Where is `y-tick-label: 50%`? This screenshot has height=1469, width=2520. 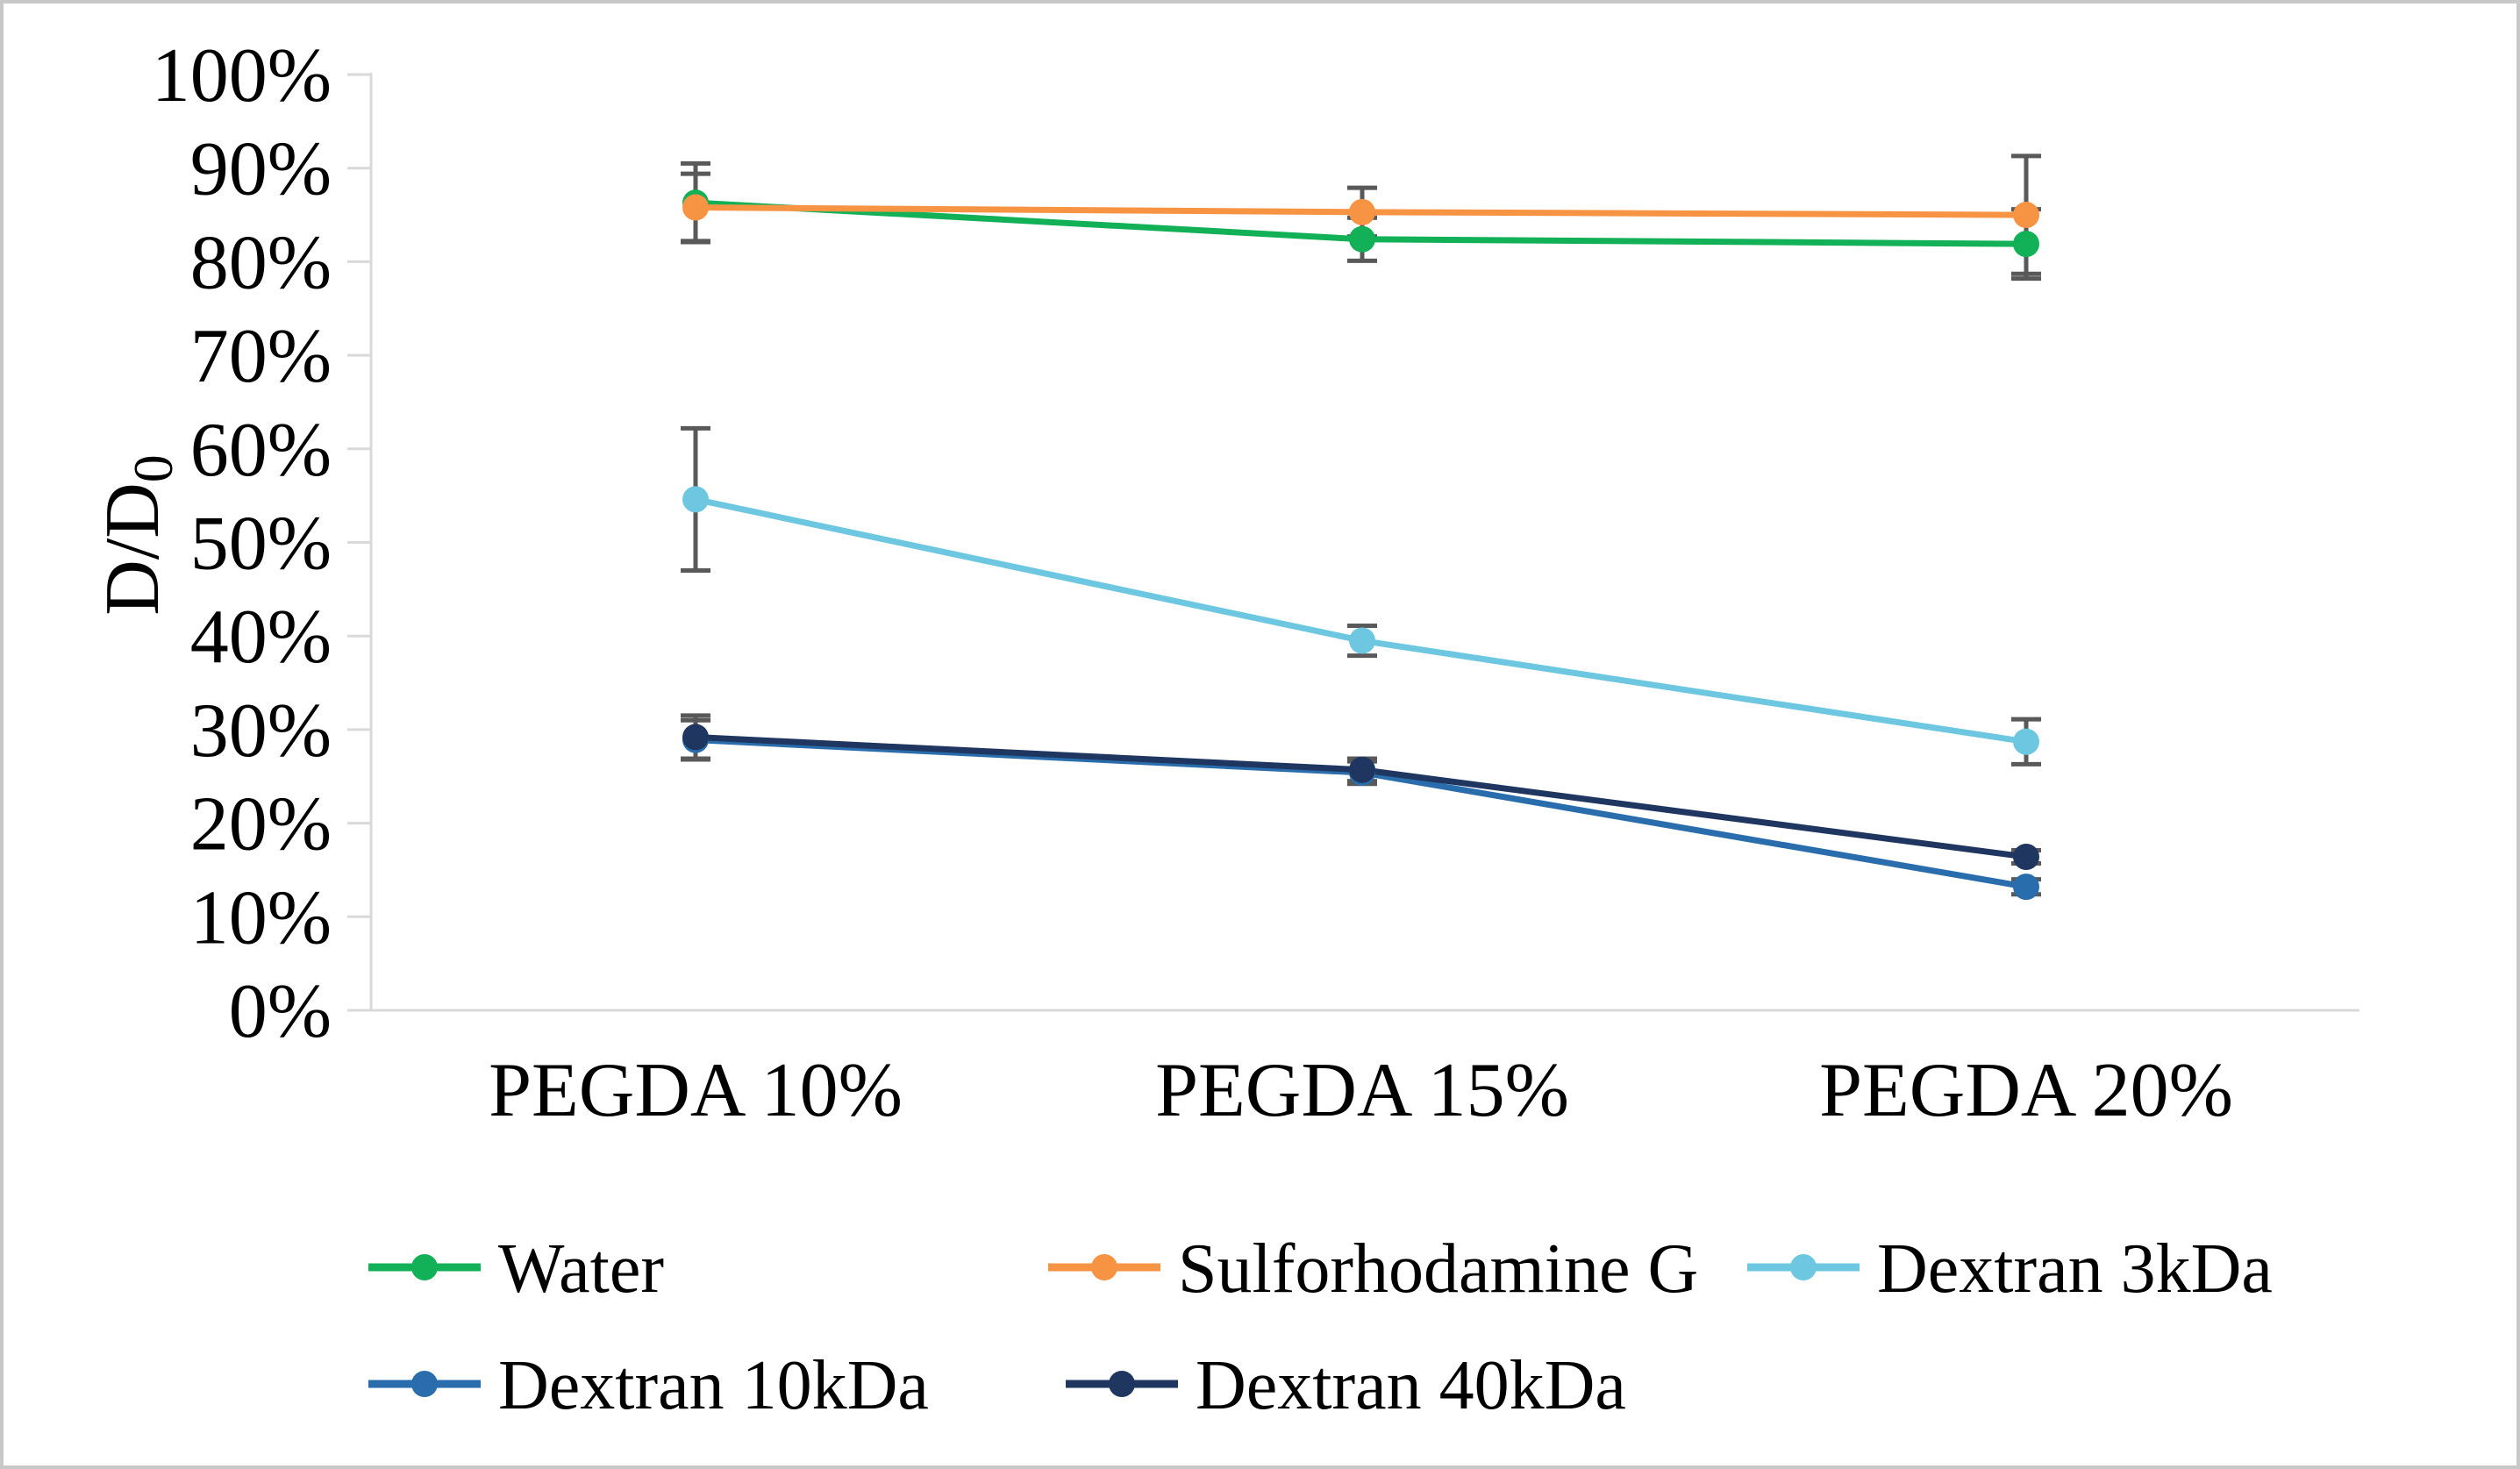
y-tick-label: 50% is located at coordinates (261, 544).